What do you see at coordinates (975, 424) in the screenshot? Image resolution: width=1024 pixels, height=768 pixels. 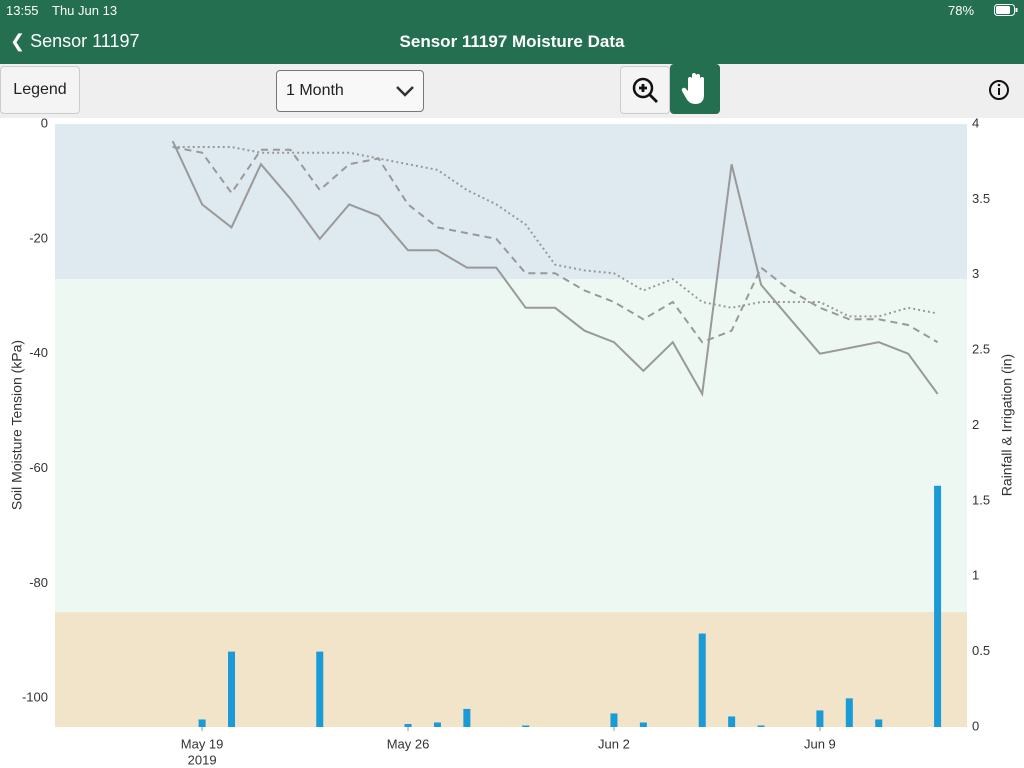 I see `y2-tick-label: 2` at bounding box center [975, 424].